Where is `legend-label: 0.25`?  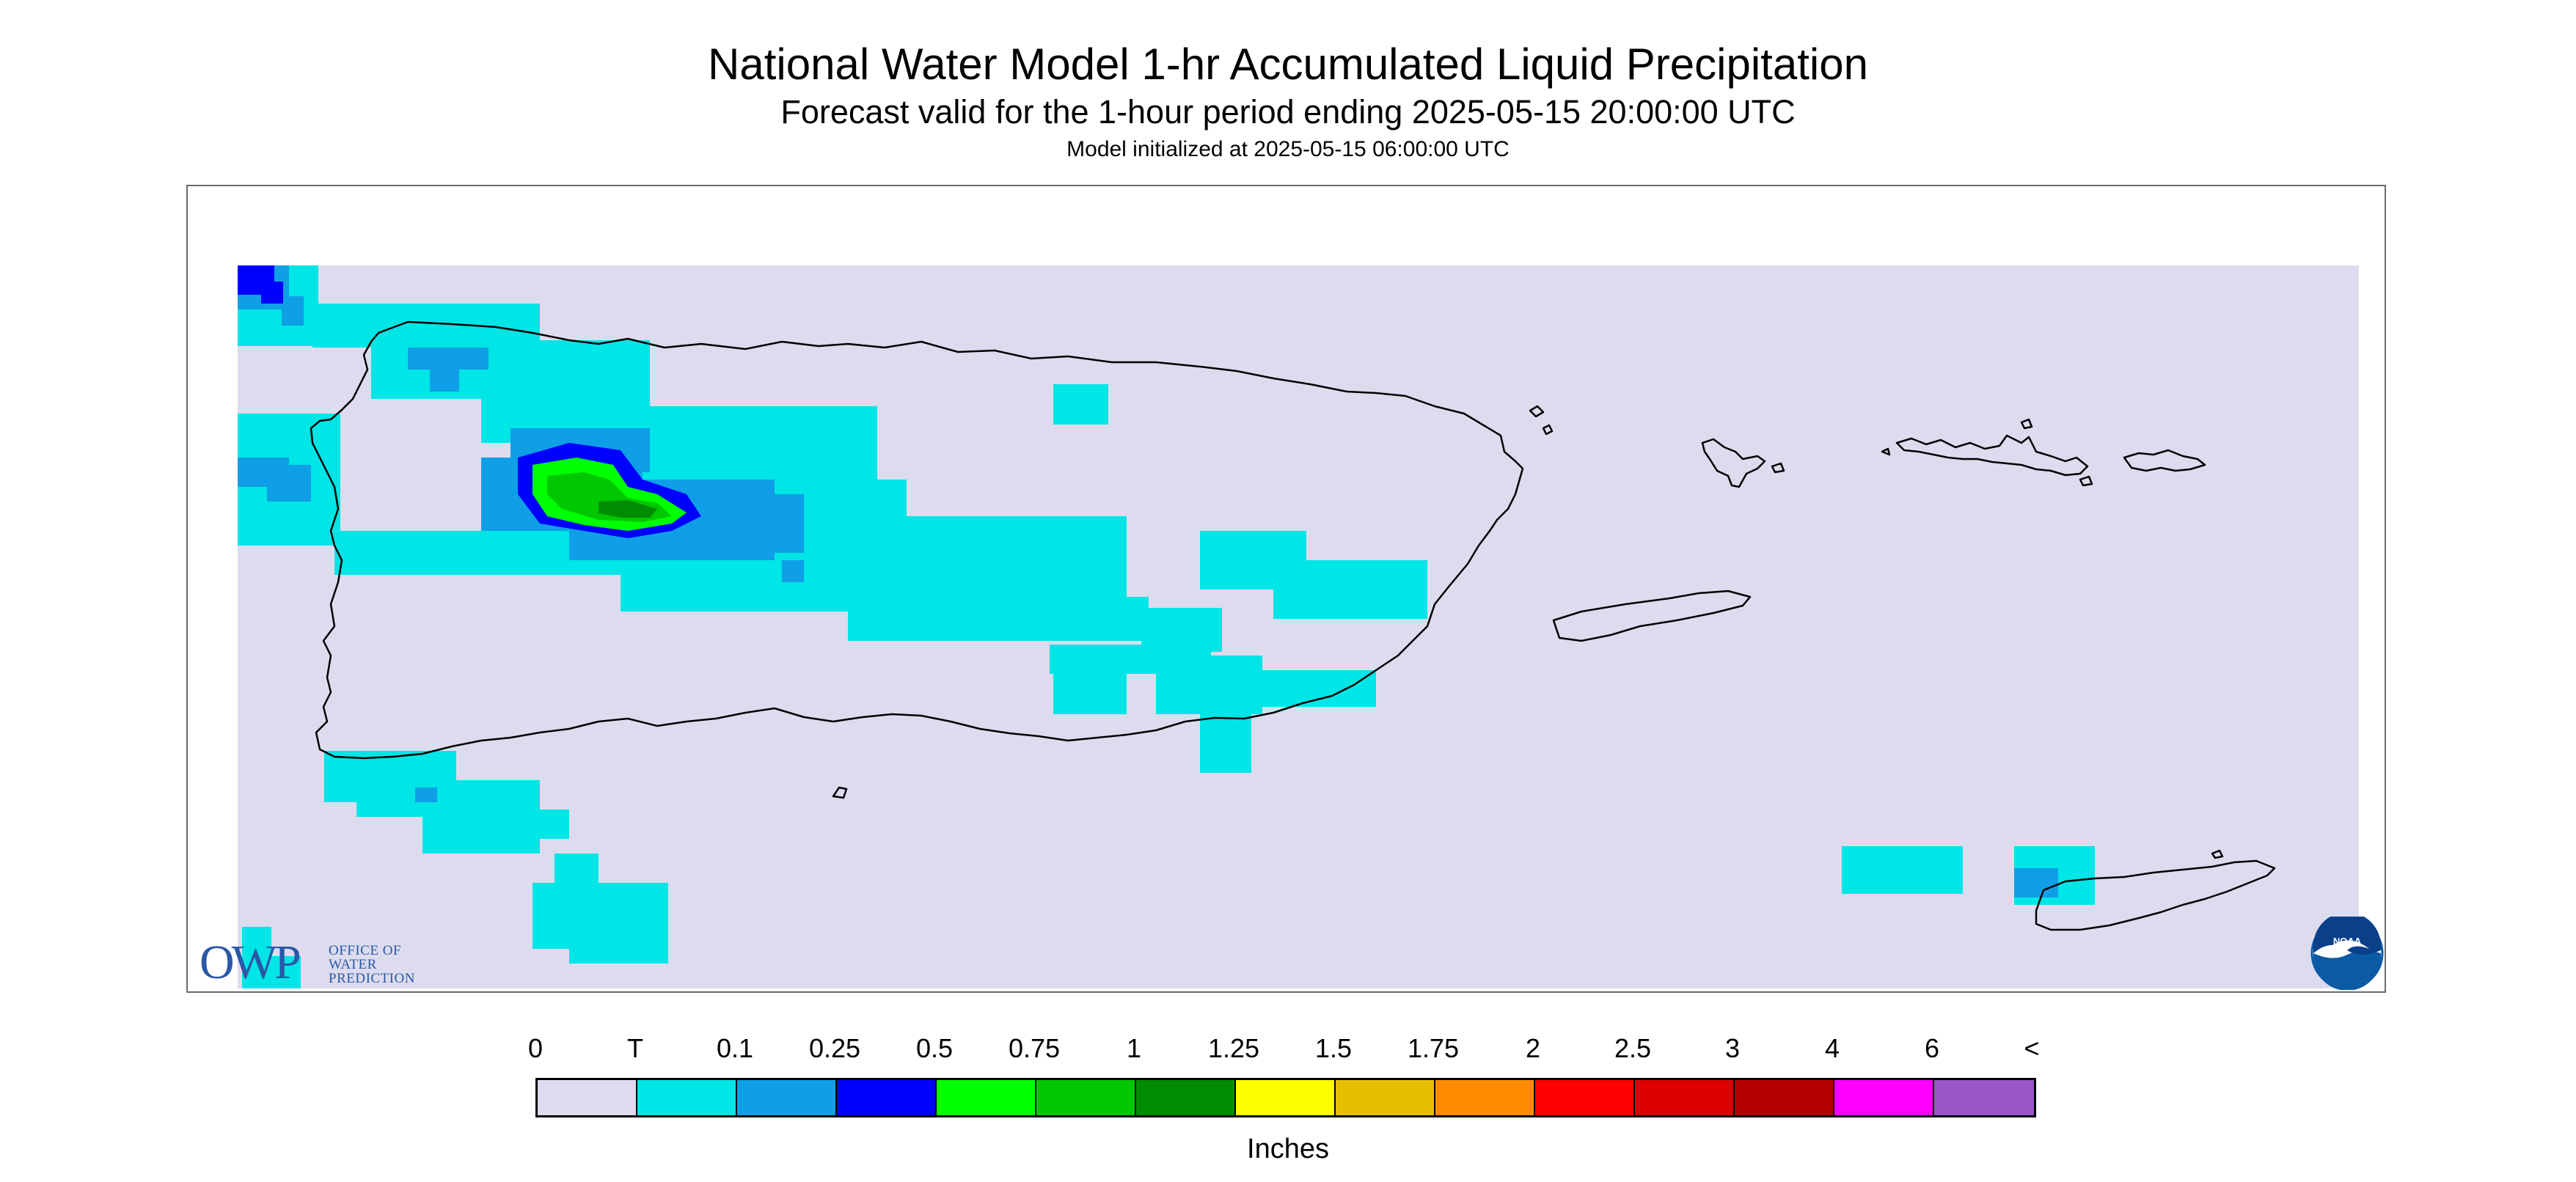 legend-label: 0.25 is located at coordinates (834, 1048).